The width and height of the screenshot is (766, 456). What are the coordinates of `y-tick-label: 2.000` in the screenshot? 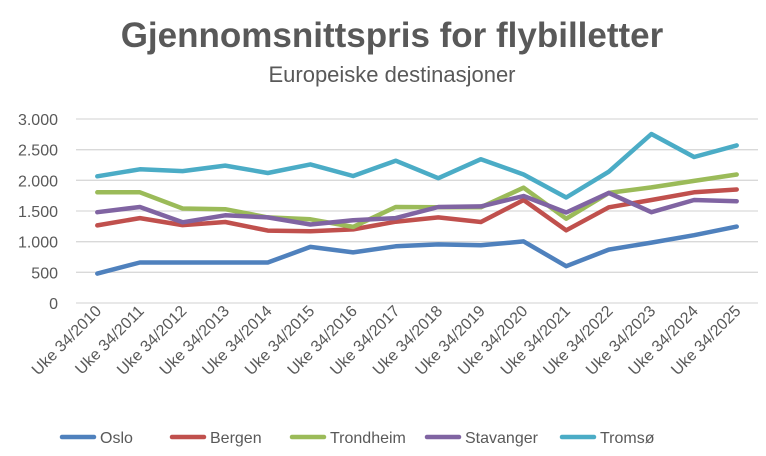 It's located at (38, 181).